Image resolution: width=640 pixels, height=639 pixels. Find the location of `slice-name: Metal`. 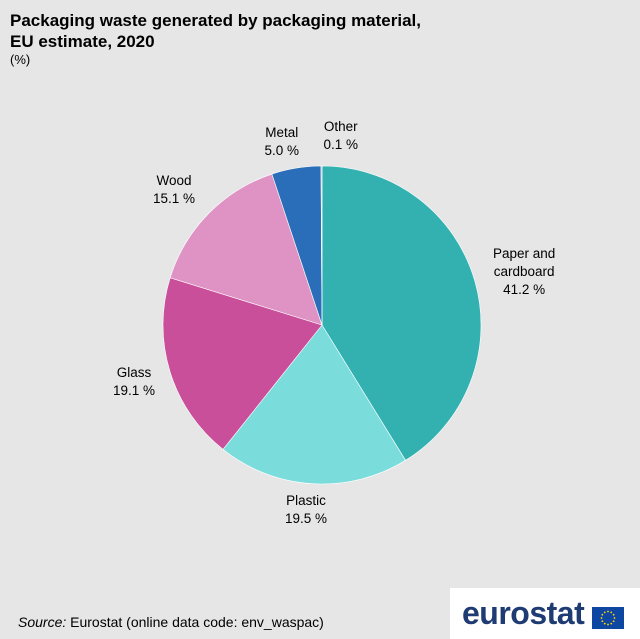

slice-name: Metal is located at coordinates (282, 132).